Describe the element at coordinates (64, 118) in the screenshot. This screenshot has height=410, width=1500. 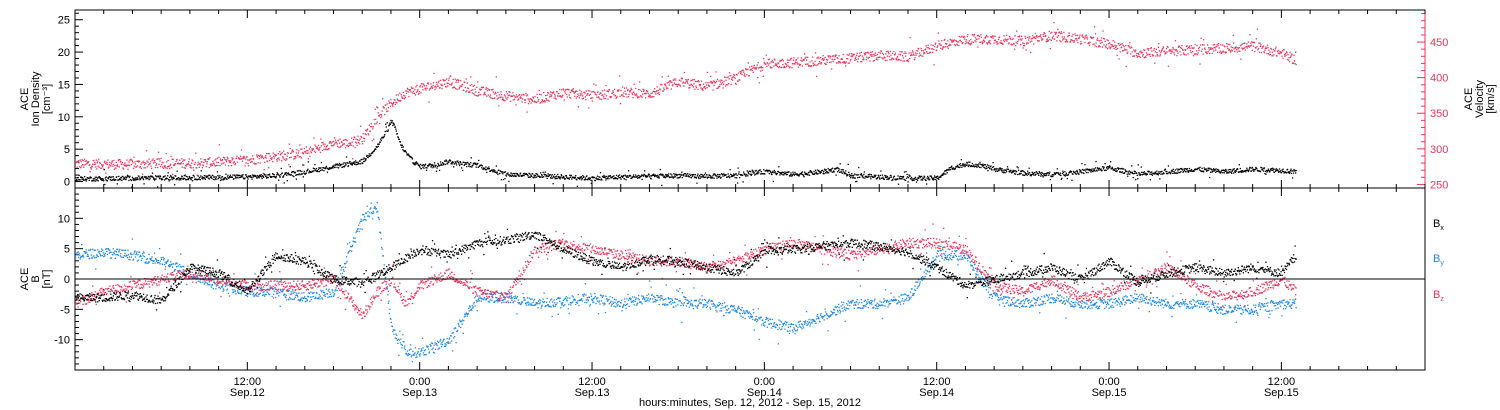
I see `density-tick-label: 10` at that location.